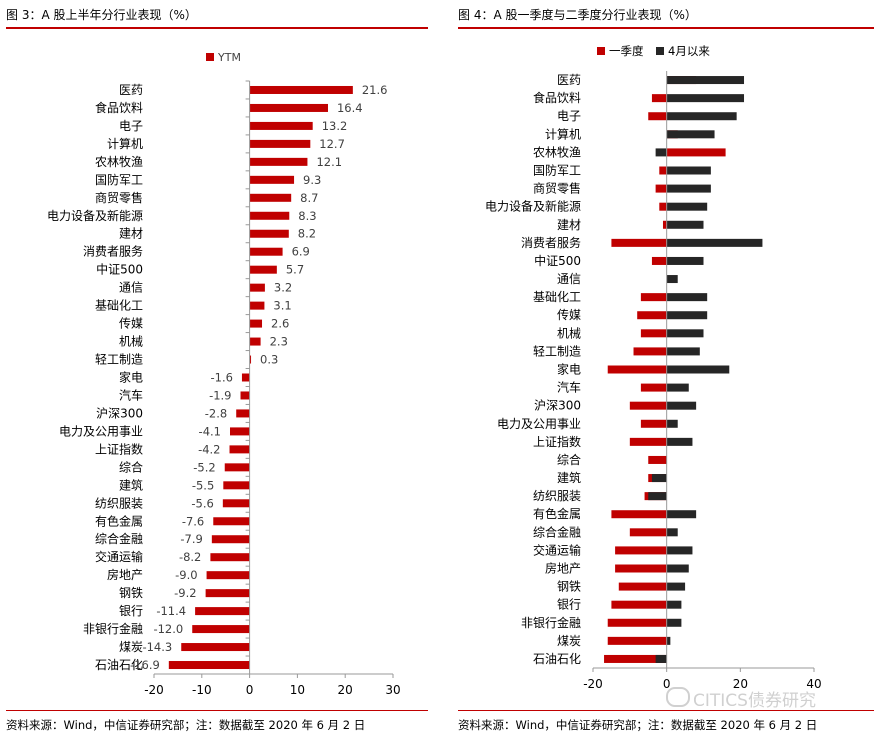  What do you see at coordinates (131, 288) in the screenshot?
I see `category-label: 通信` at bounding box center [131, 288].